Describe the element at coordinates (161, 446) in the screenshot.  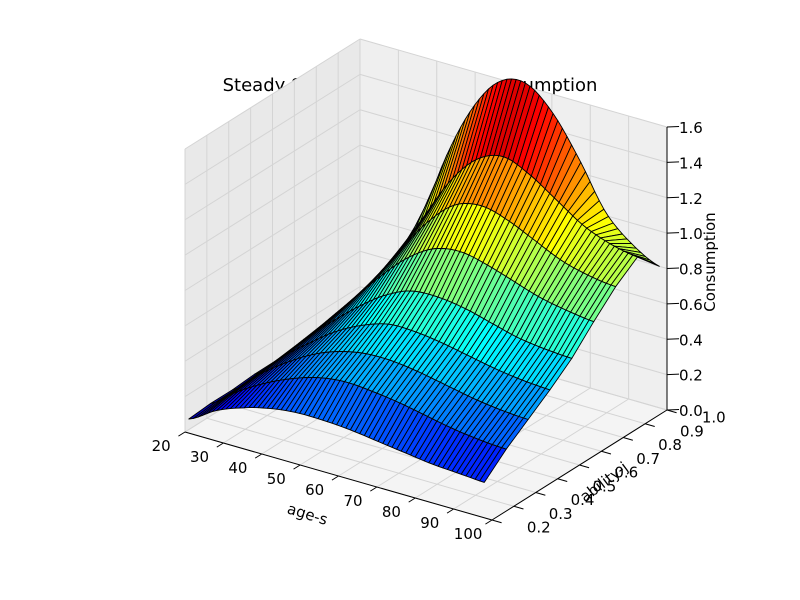
I see `x-tick-label: 20` at that location.